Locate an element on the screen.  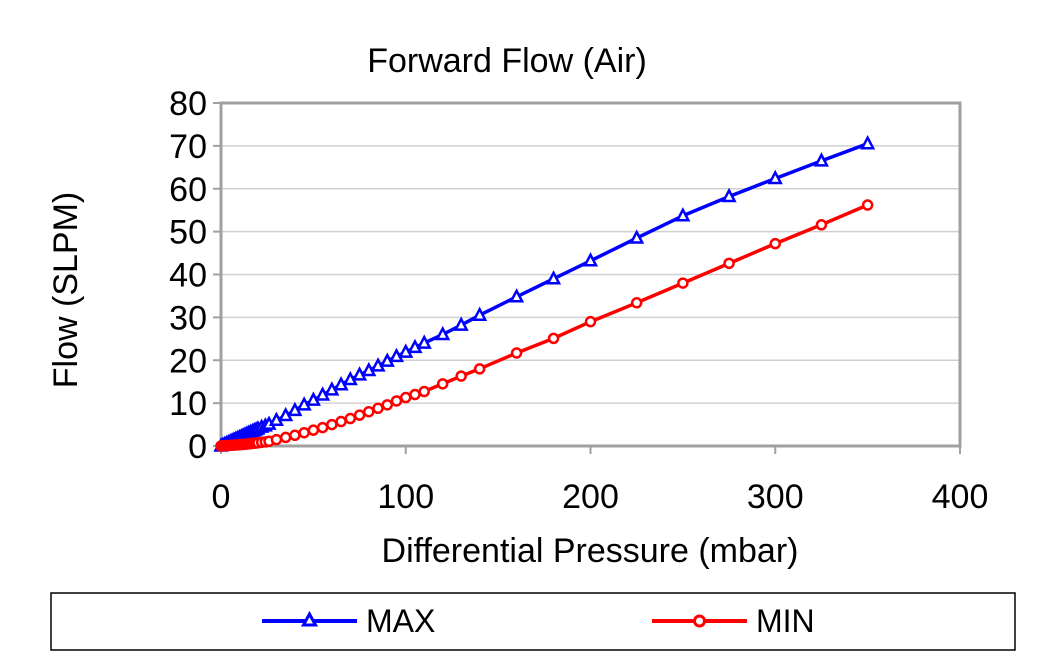
x-axis-tick-labels: 0 100 200 300 400 is located at coordinates (600, 481).